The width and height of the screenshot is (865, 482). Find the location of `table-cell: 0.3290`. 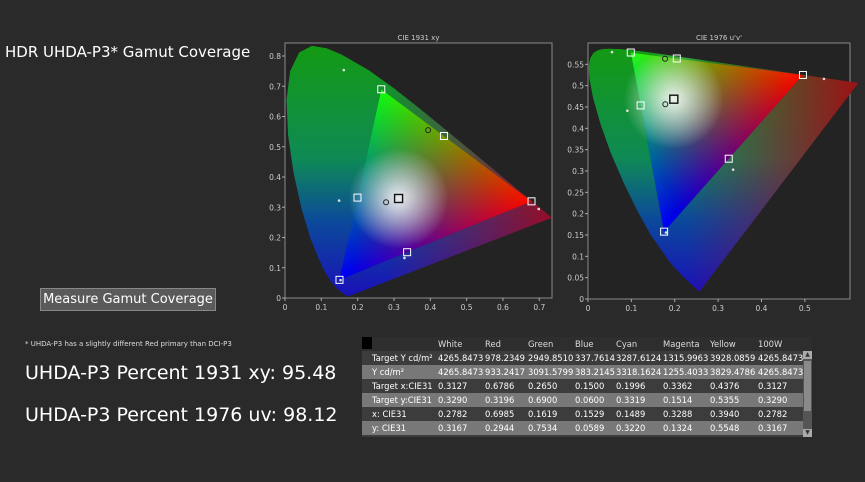

table-cell: 0.3290 is located at coordinates (773, 400).